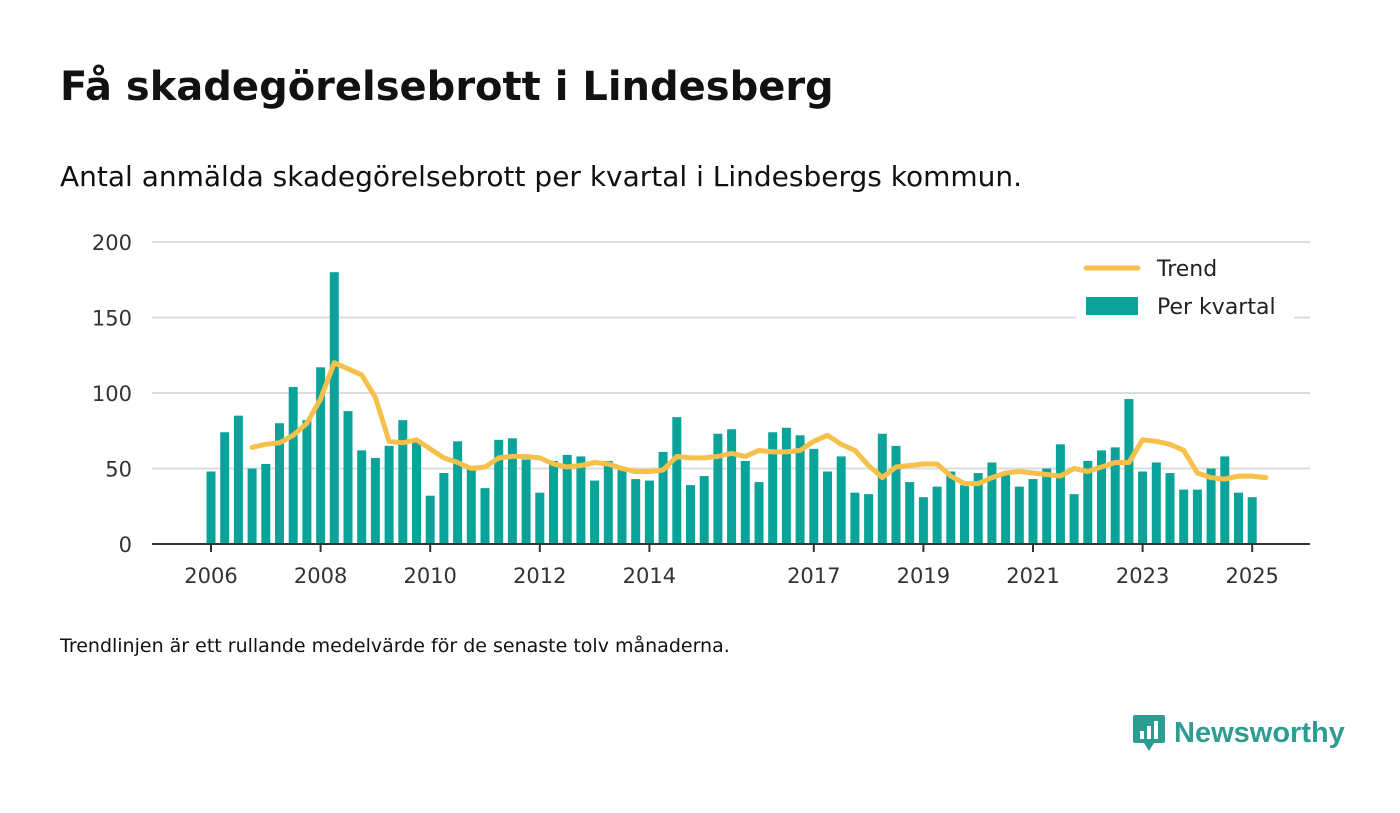 The height and width of the screenshot is (813, 1400). Describe the element at coordinates (112, 243) in the screenshot. I see `y-tick-label: 200` at that location.